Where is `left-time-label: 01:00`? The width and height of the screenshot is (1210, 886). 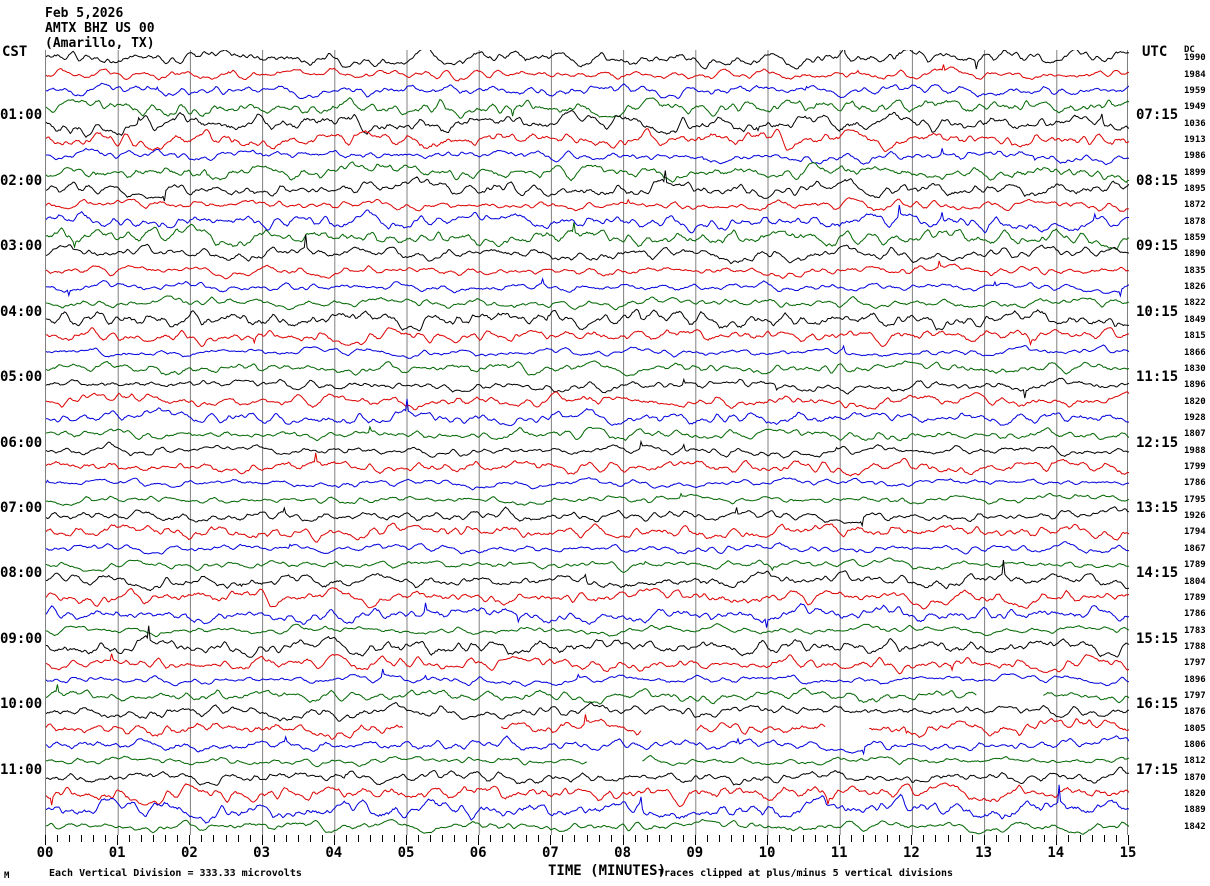
left-time-label: 01:00 is located at coordinates (21, 115).